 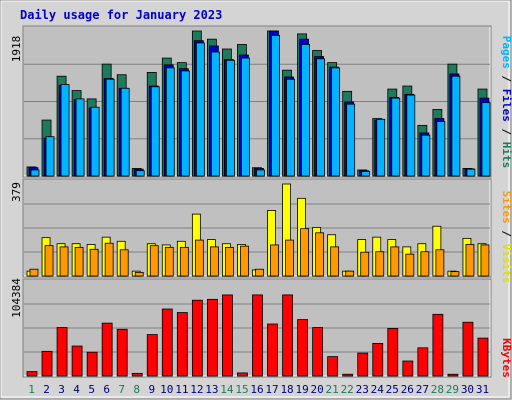 What do you see at coordinates (467, 389) in the screenshot?
I see `x-tick-label-day-30: 30` at bounding box center [467, 389].